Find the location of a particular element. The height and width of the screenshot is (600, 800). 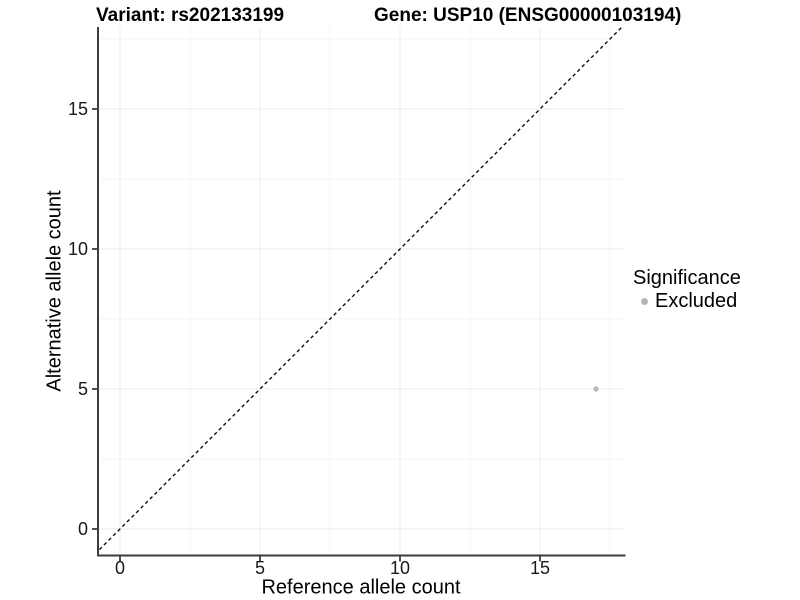

legend-item-excluded: Excluded is located at coordinates (687, 301).